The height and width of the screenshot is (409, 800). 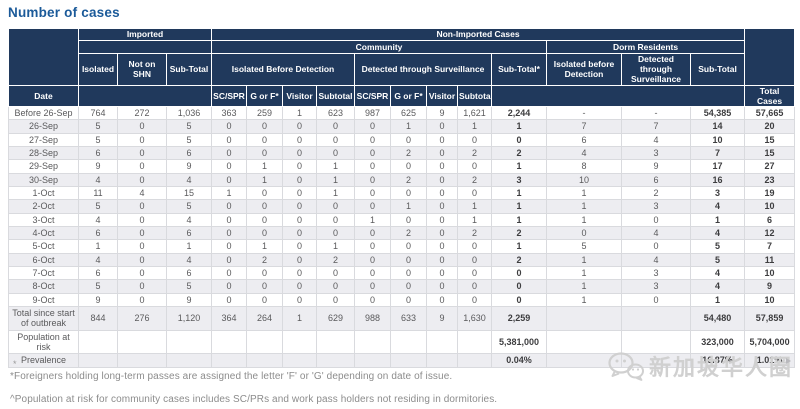 I want to click on header-not-on-shn: Not on SHN, so click(x=142, y=69).